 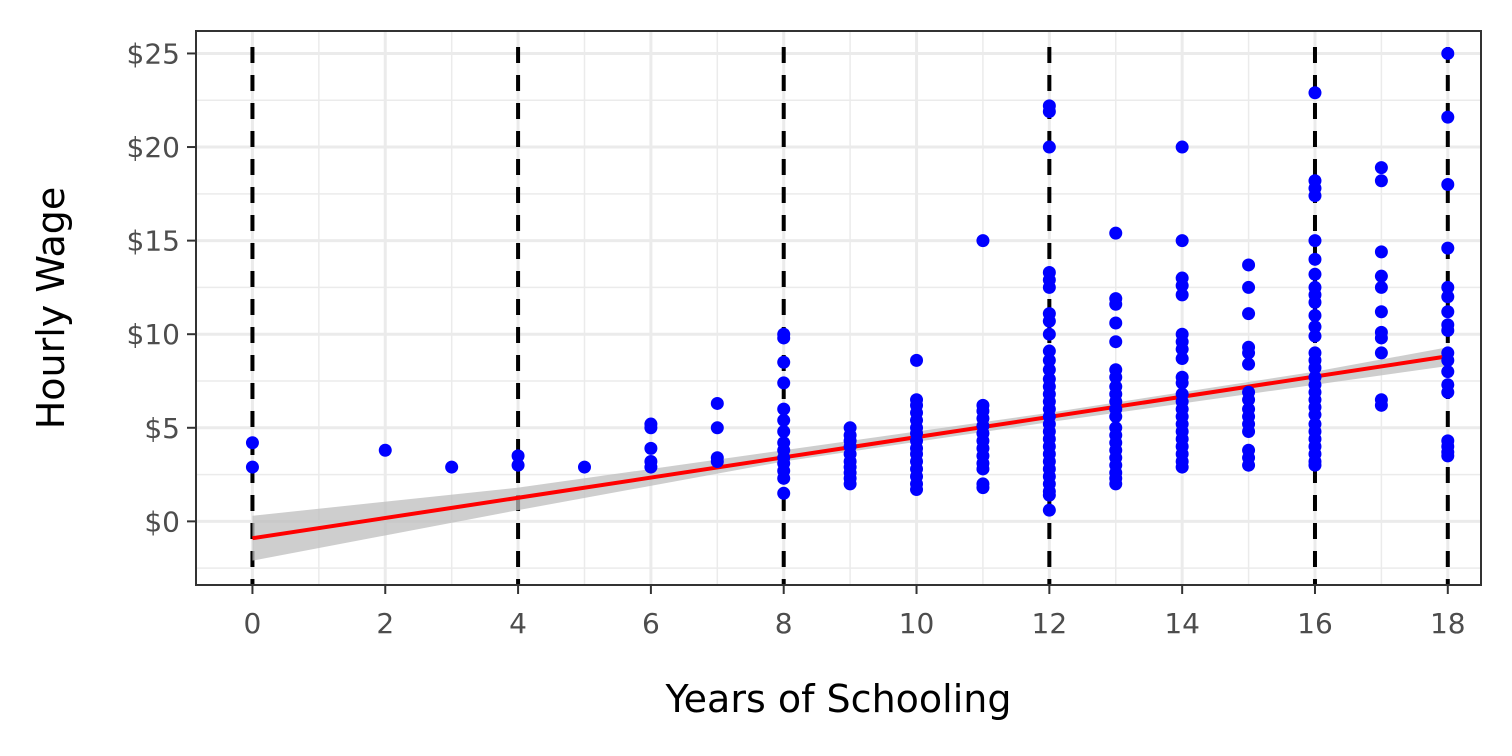 I want to click on y-tick-label: $25, so click(x=153, y=53).